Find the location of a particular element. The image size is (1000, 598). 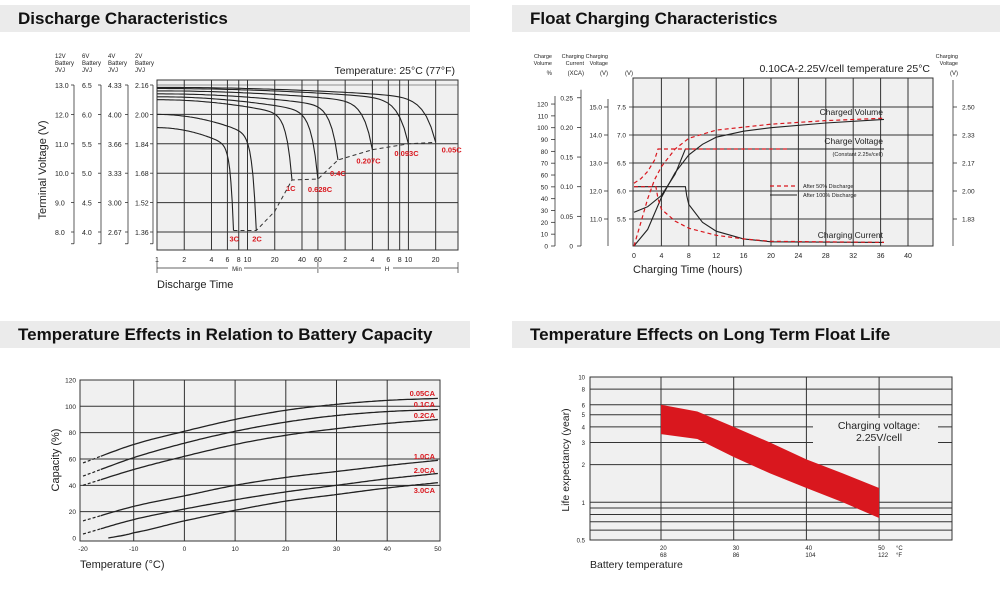

axis-header: Charge is located at coordinates (543, 57).